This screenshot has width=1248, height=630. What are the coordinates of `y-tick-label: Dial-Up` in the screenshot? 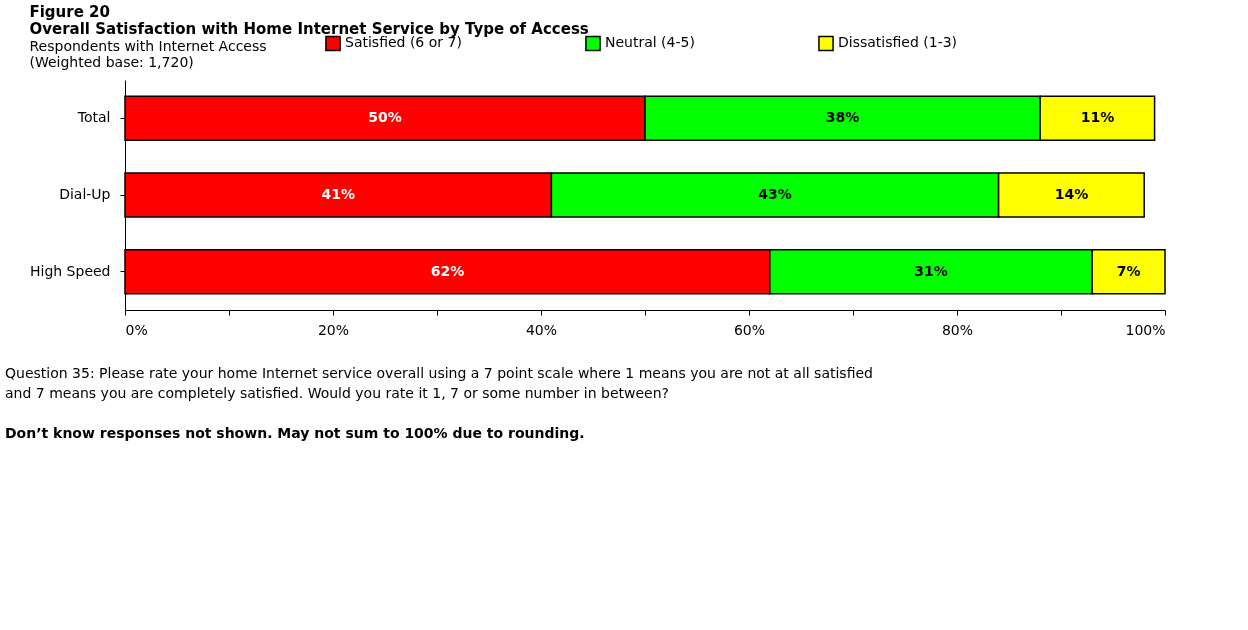 It's located at (85, 194).